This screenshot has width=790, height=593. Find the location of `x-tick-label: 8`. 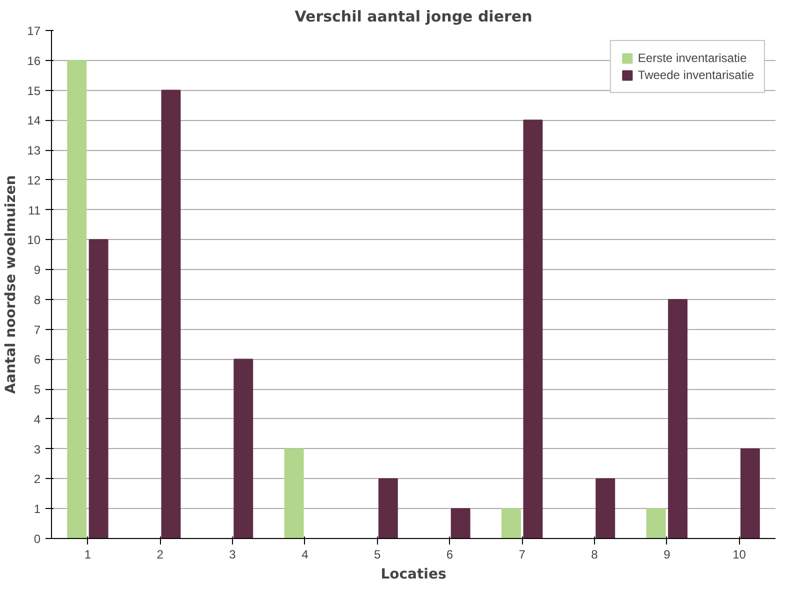

x-tick-label: 8 is located at coordinates (594, 555).